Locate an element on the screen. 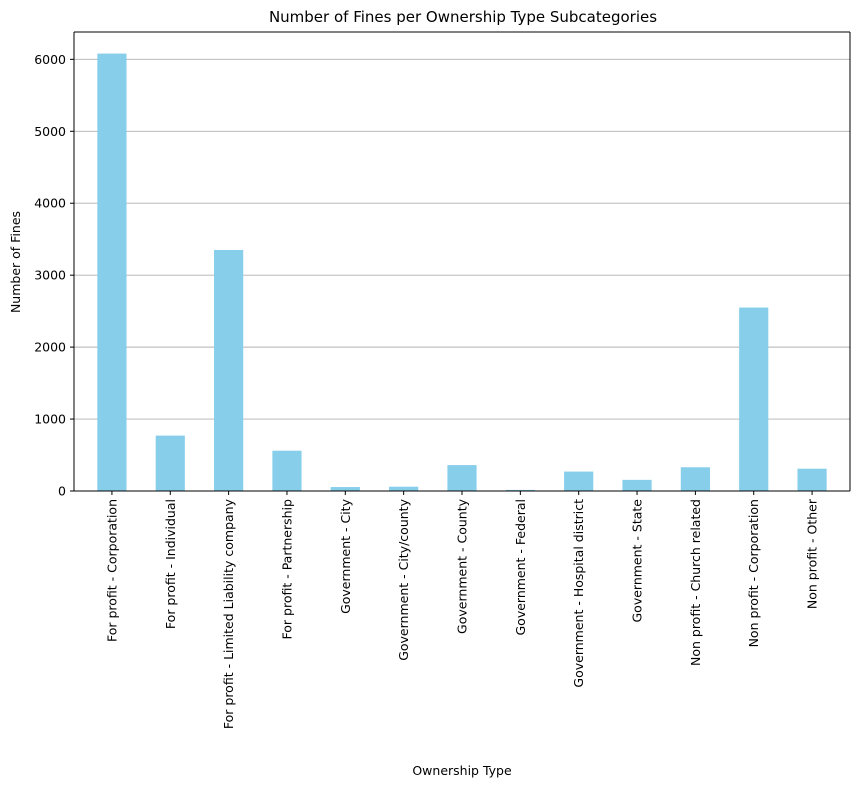  y-tick-label: 6000 is located at coordinates (50, 59).